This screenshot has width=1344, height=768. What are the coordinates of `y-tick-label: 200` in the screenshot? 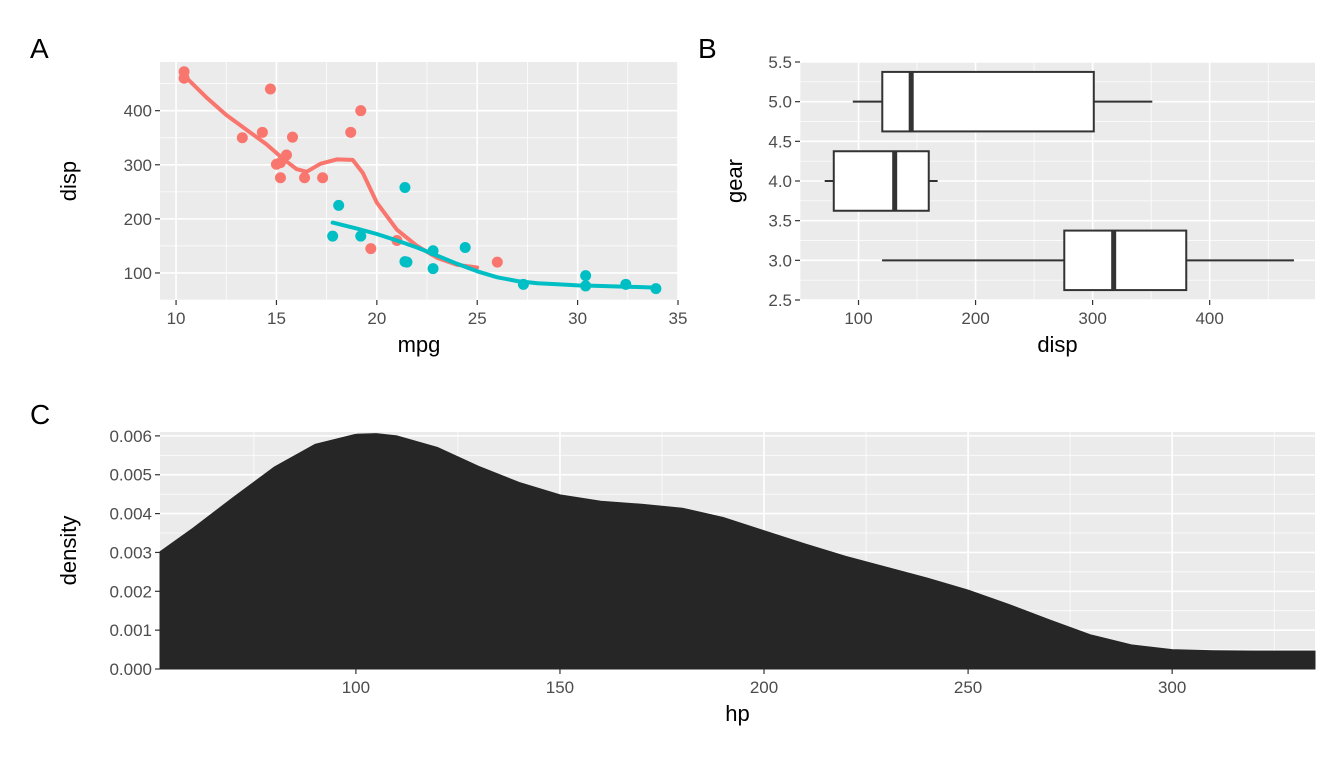 It's located at (138, 219).